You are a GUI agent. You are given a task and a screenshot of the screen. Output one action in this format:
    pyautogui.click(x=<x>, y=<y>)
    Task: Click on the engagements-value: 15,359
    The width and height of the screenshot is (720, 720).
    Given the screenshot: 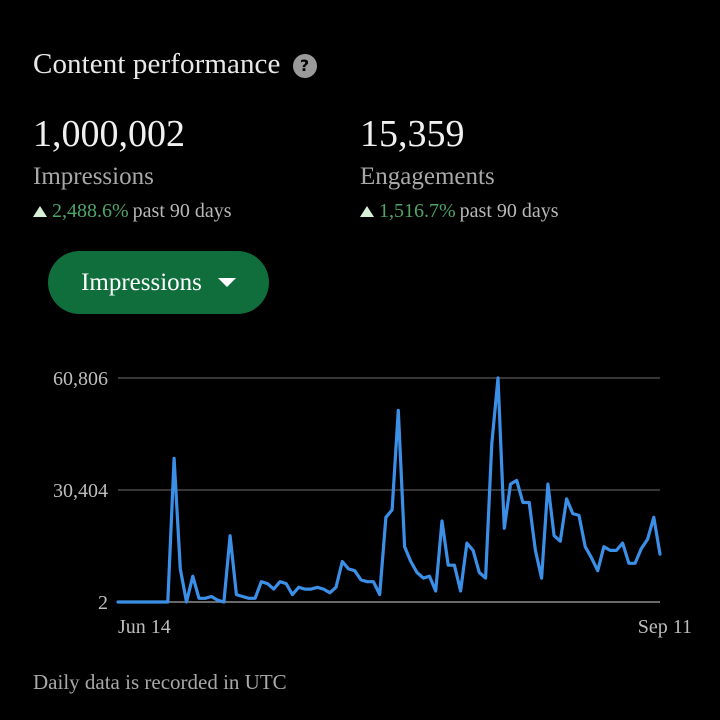 What is the action you would take?
    pyautogui.click(x=412, y=134)
    